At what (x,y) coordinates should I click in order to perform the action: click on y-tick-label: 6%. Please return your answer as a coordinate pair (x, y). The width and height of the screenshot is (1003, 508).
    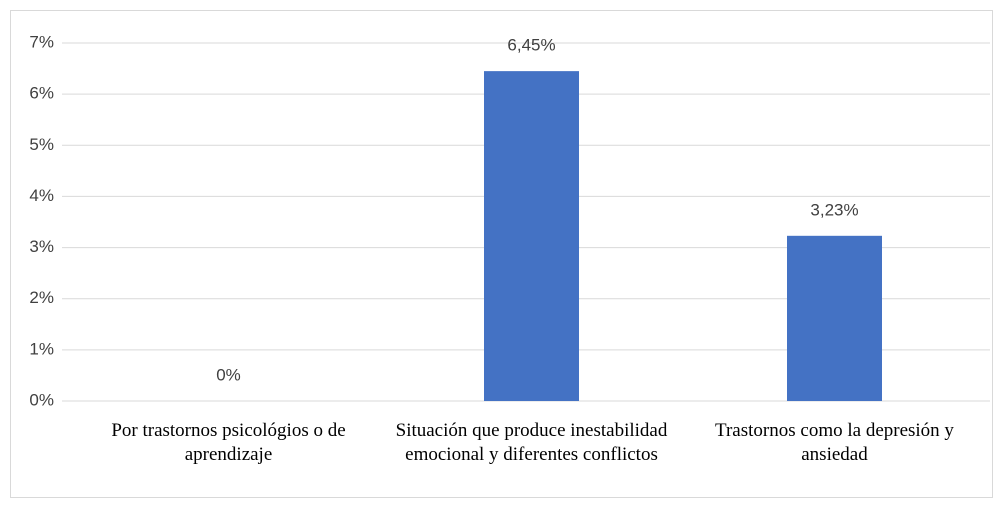
    Looking at the image, I should click on (41, 93).